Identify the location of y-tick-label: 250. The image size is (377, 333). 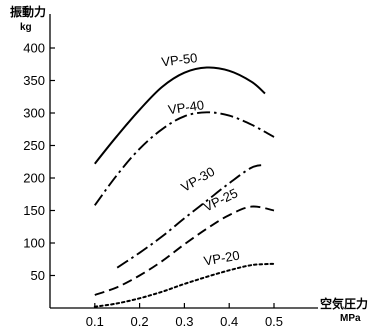
(34, 145).